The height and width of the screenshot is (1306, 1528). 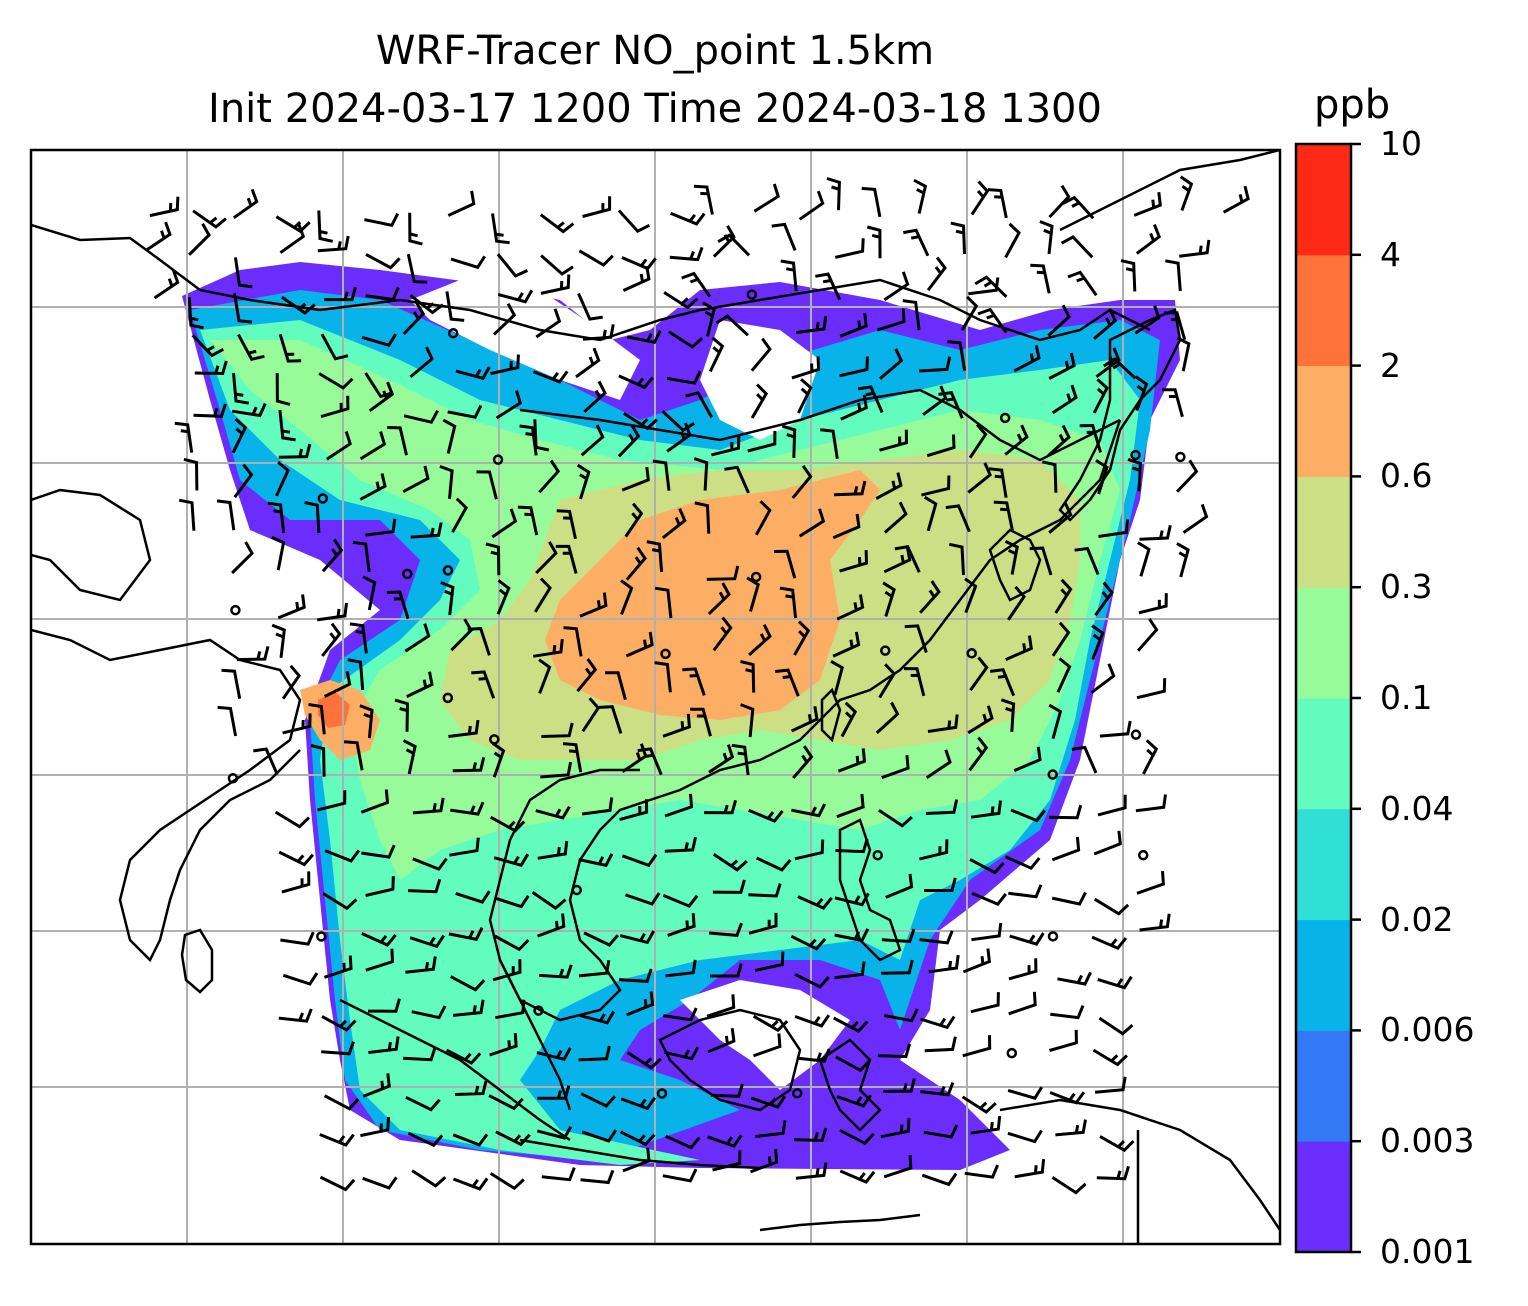 What do you see at coordinates (1169, 191) in the screenshot?
I see `coast-sakhalin-kamchatka` at bounding box center [1169, 191].